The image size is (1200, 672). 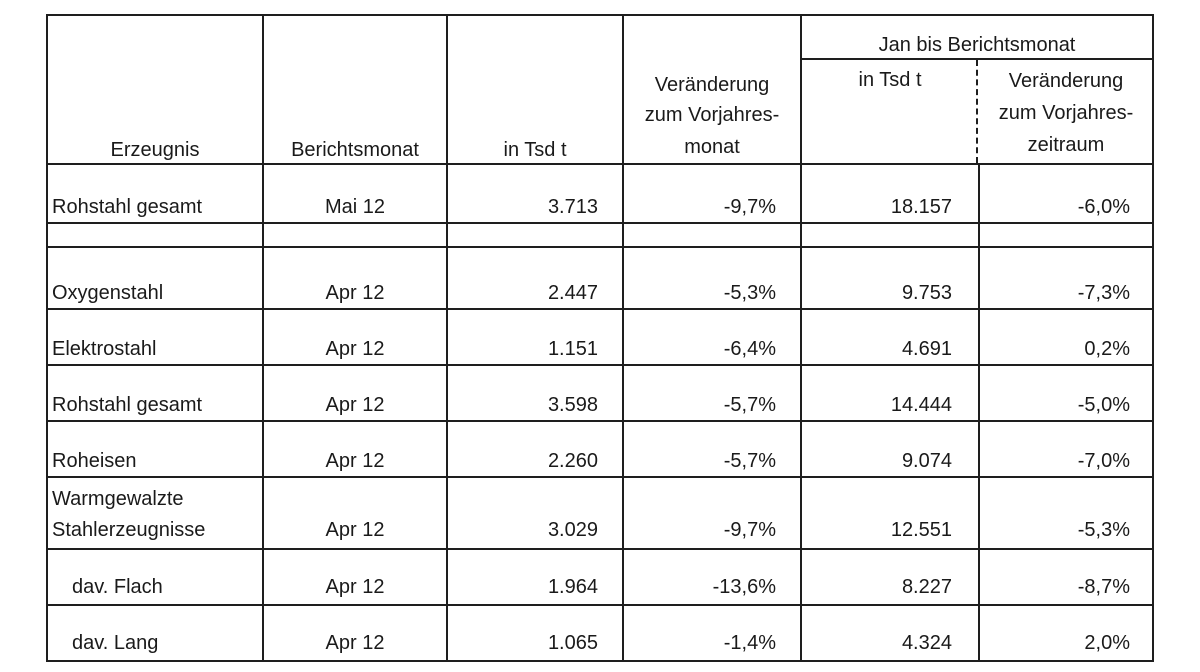 What do you see at coordinates (572, 643) in the screenshot?
I see `table-row-value: 1.065` at bounding box center [572, 643].